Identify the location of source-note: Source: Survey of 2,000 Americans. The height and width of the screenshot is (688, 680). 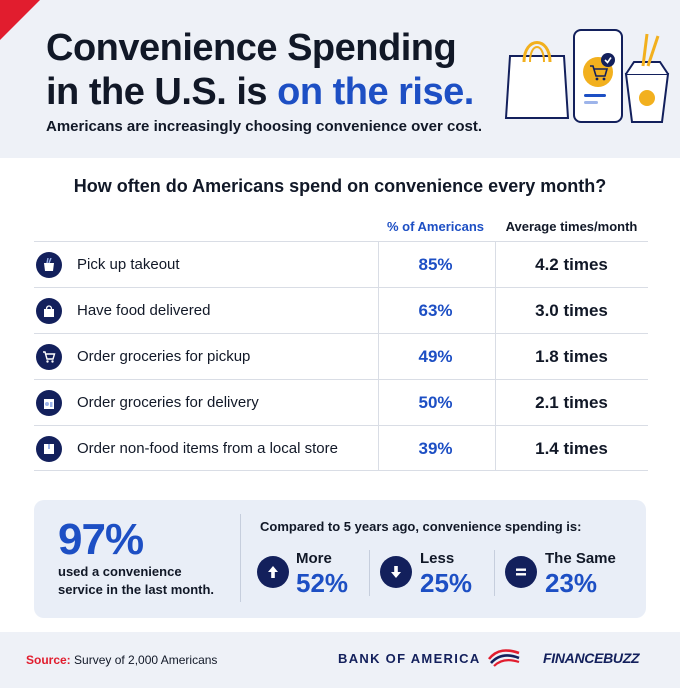
(121, 660).